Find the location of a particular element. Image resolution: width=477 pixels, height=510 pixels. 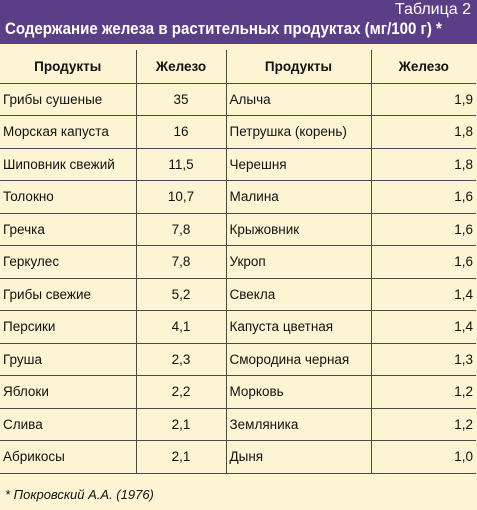

table-header-row: Продукты Железо Продукты Железо is located at coordinates (238, 67).